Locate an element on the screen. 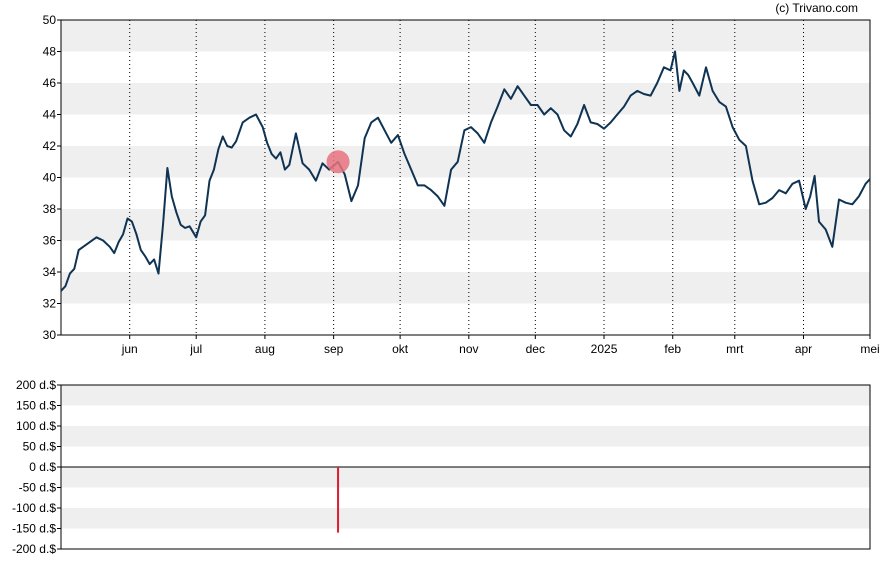  price-y-tick-label: 40 is located at coordinates (50, 178).